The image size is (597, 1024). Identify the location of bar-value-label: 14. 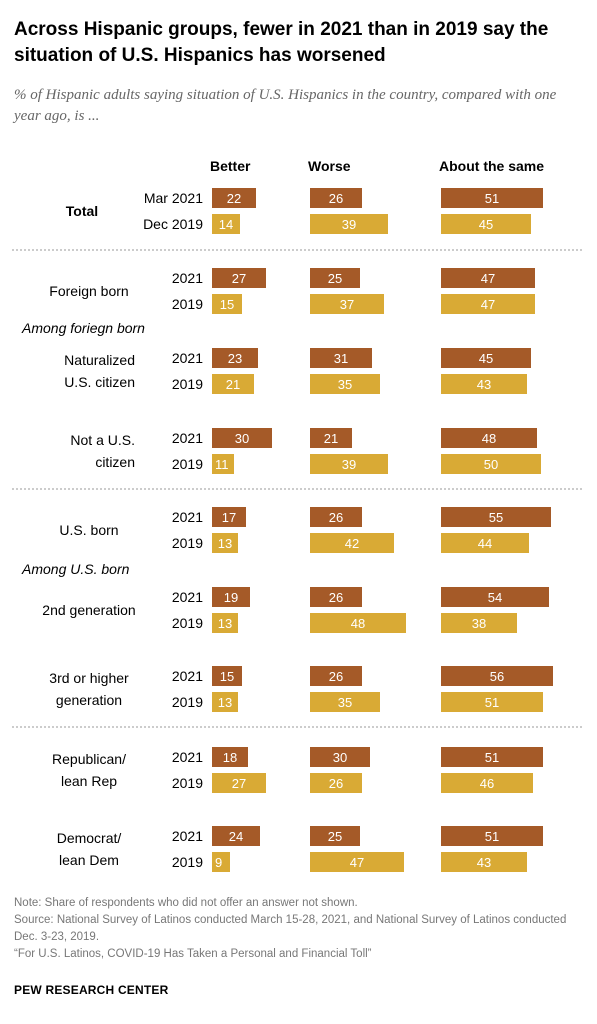
(226, 224).